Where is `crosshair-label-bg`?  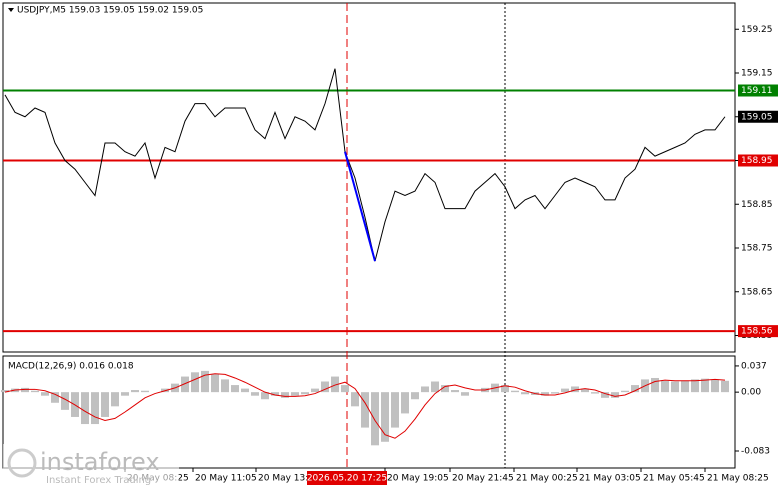 crosshair-label-bg is located at coordinates (347, 478).